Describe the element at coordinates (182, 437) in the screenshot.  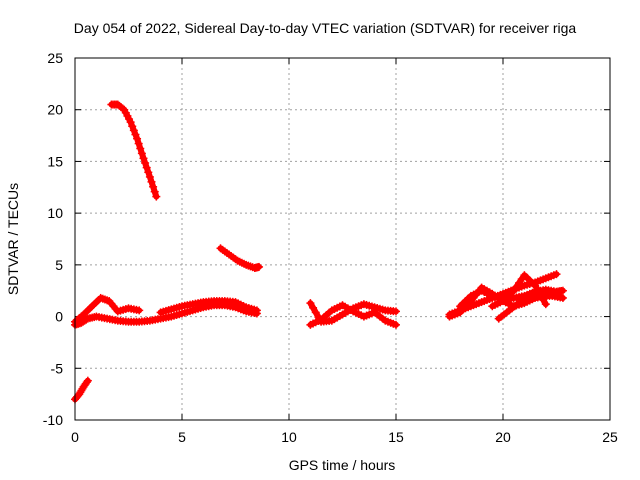
I see `x-tick-label: 5` at that location.